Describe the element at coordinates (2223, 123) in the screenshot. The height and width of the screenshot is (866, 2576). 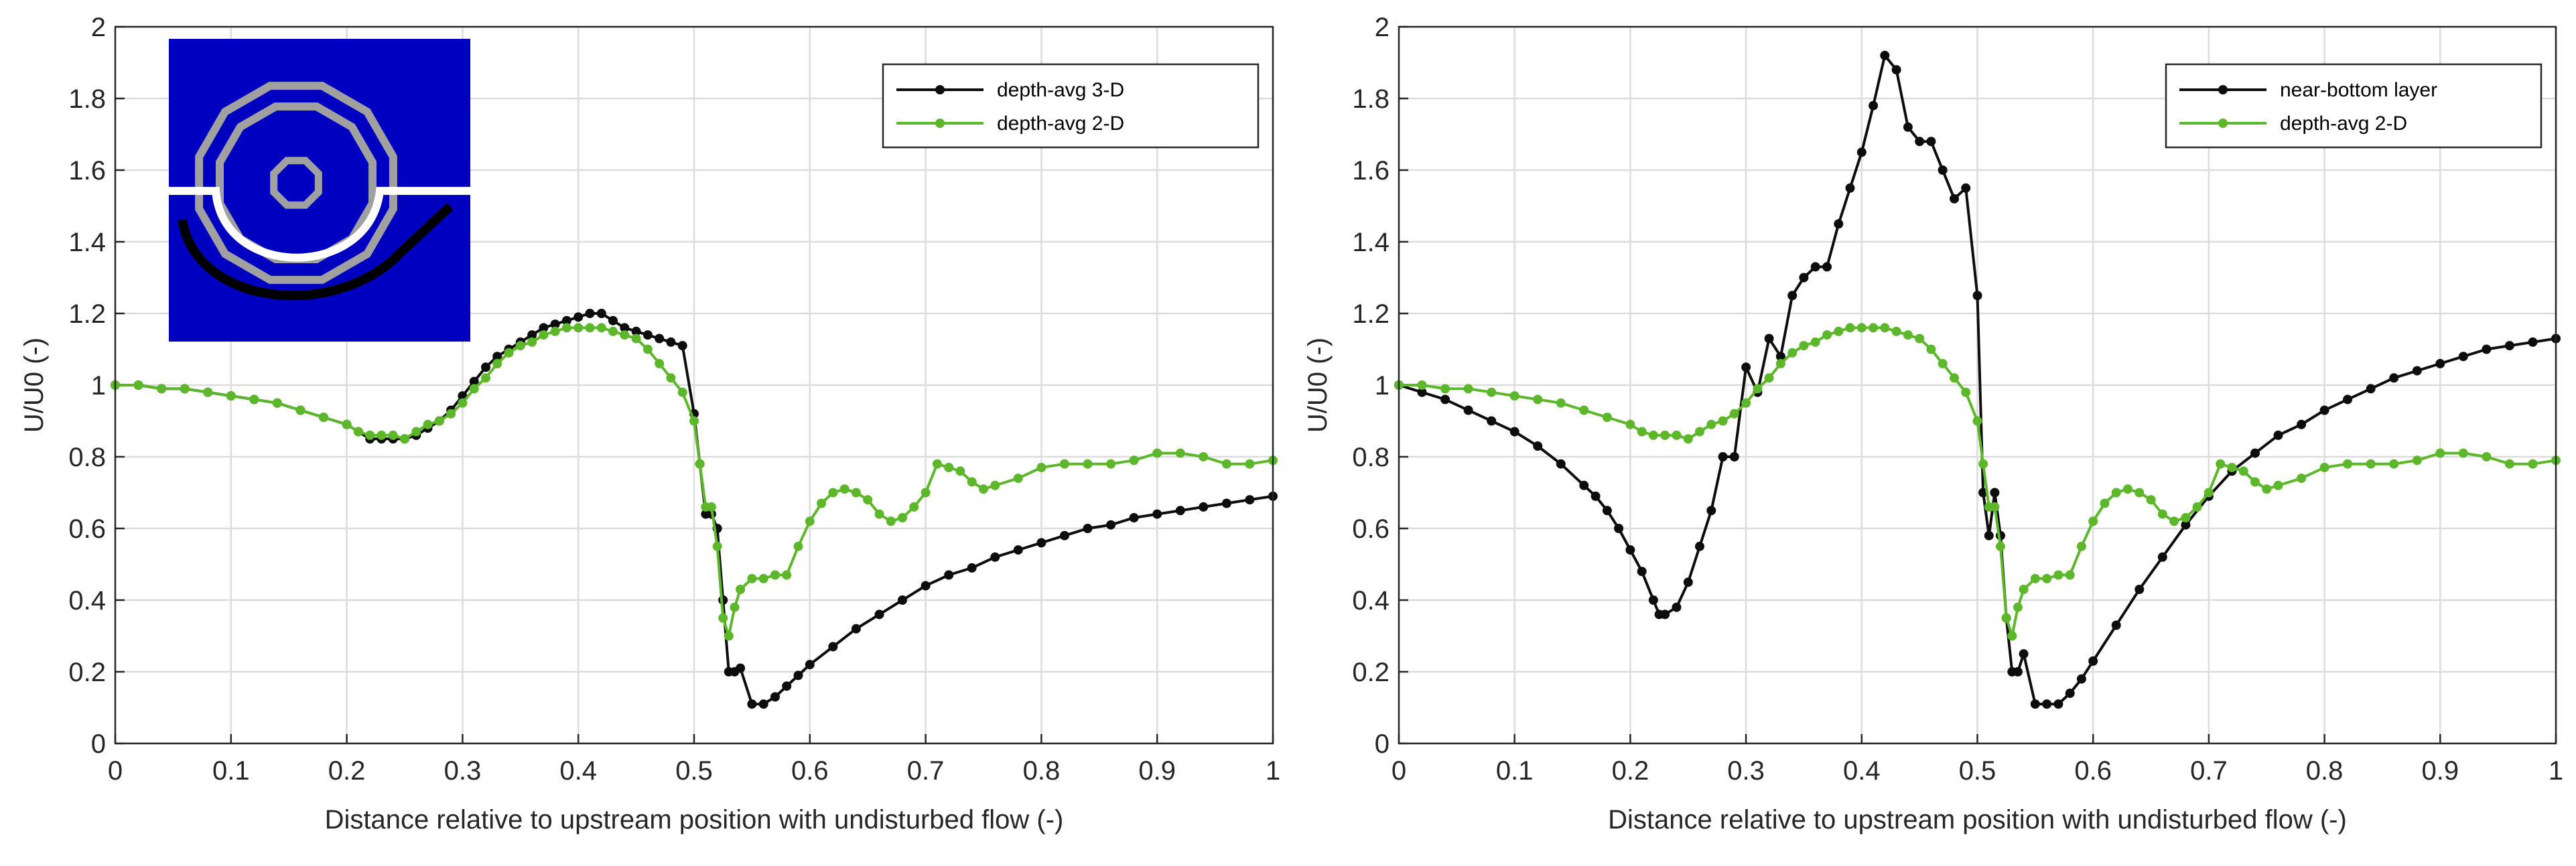
I see `legend-swatch-marker` at that location.